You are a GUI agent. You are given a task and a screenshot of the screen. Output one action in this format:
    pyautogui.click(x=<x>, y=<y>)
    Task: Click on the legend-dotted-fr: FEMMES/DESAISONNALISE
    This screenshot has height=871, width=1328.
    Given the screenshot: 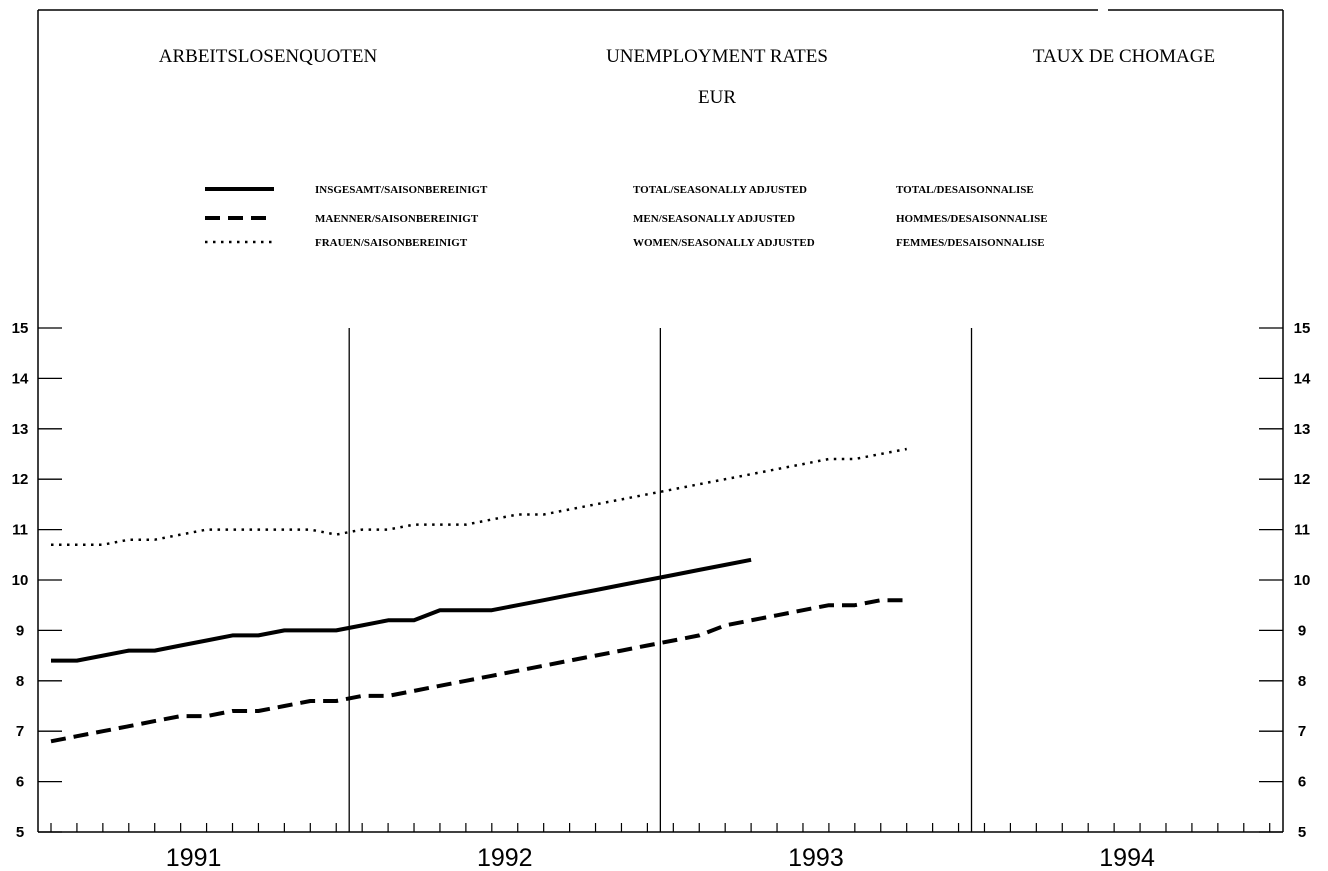 What is the action you would take?
    pyautogui.click(x=970, y=243)
    